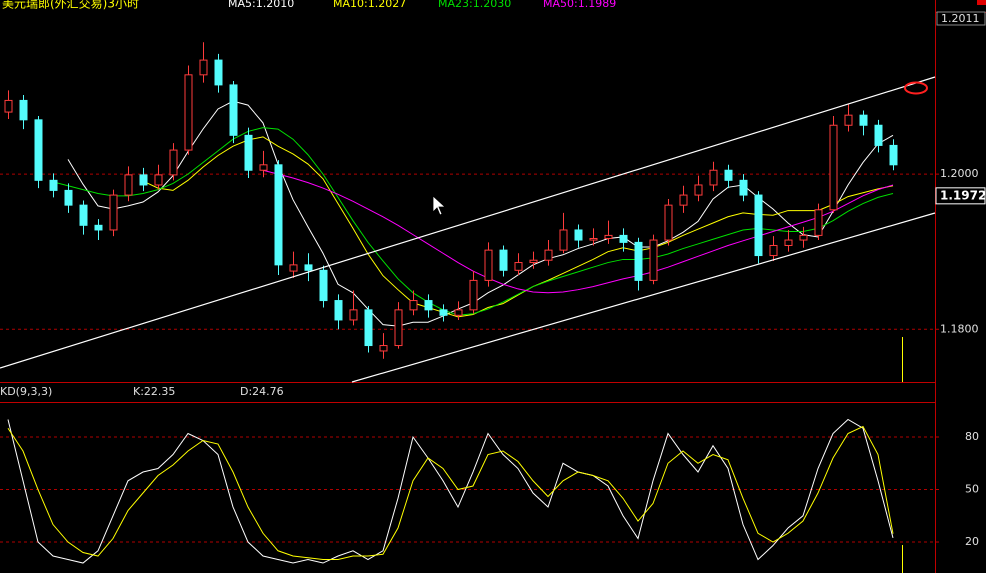  I want to click on price-tag: 1.1972, so click(963, 195).